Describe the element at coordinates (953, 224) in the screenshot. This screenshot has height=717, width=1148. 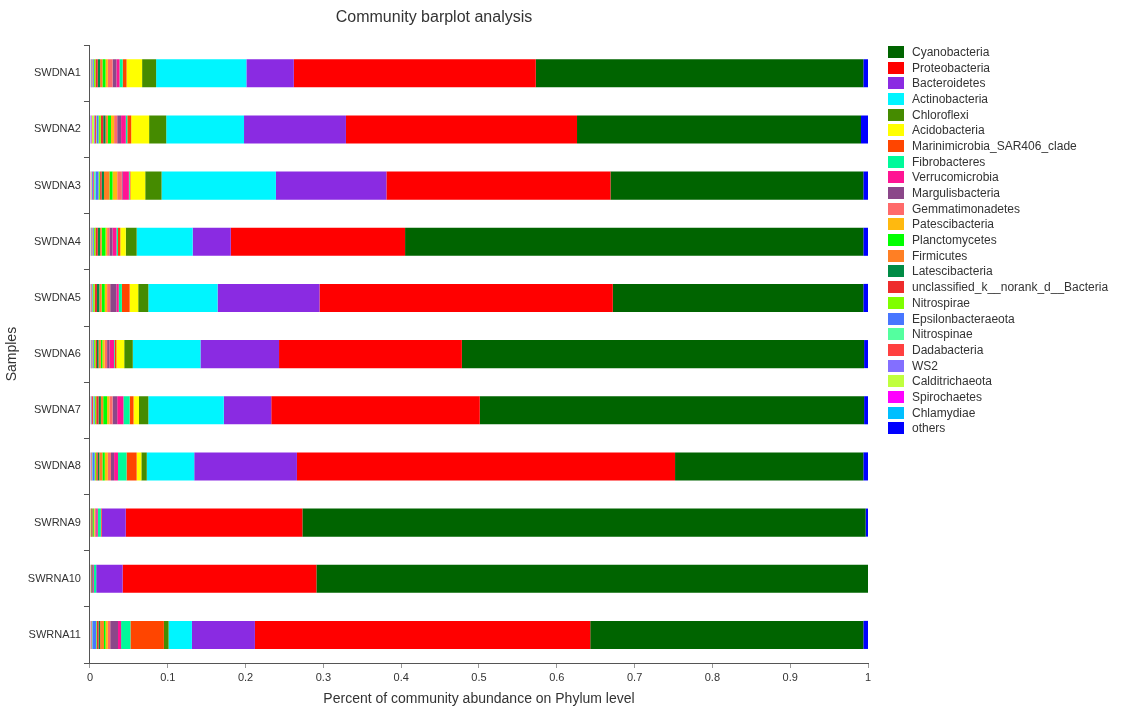
I see `legend-label: Patescibacteria` at that location.